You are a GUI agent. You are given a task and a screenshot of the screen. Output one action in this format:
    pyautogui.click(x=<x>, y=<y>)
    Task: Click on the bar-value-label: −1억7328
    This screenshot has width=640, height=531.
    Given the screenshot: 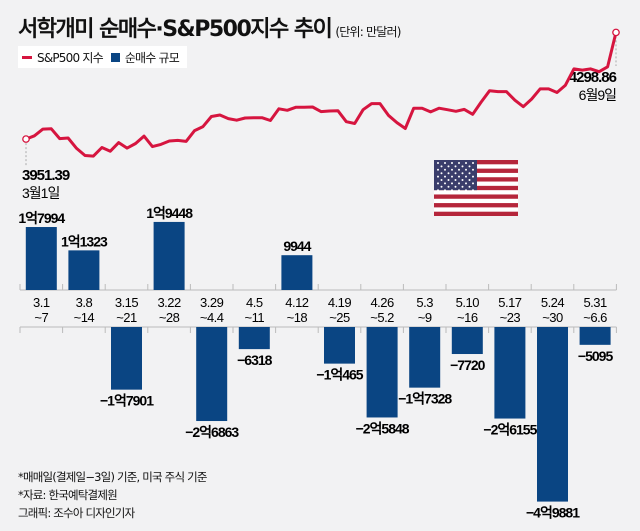 What is the action you would take?
    pyautogui.click(x=425, y=399)
    